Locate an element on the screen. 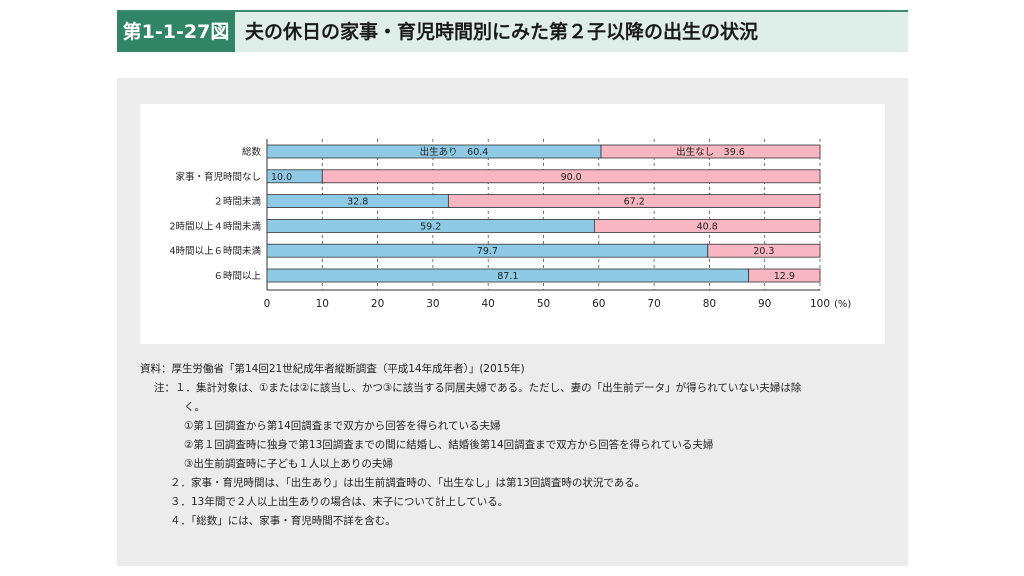 Image resolution: width=1024 pixels, height=576 pixels. value-label-not-born: 40.8 is located at coordinates (707, 226).